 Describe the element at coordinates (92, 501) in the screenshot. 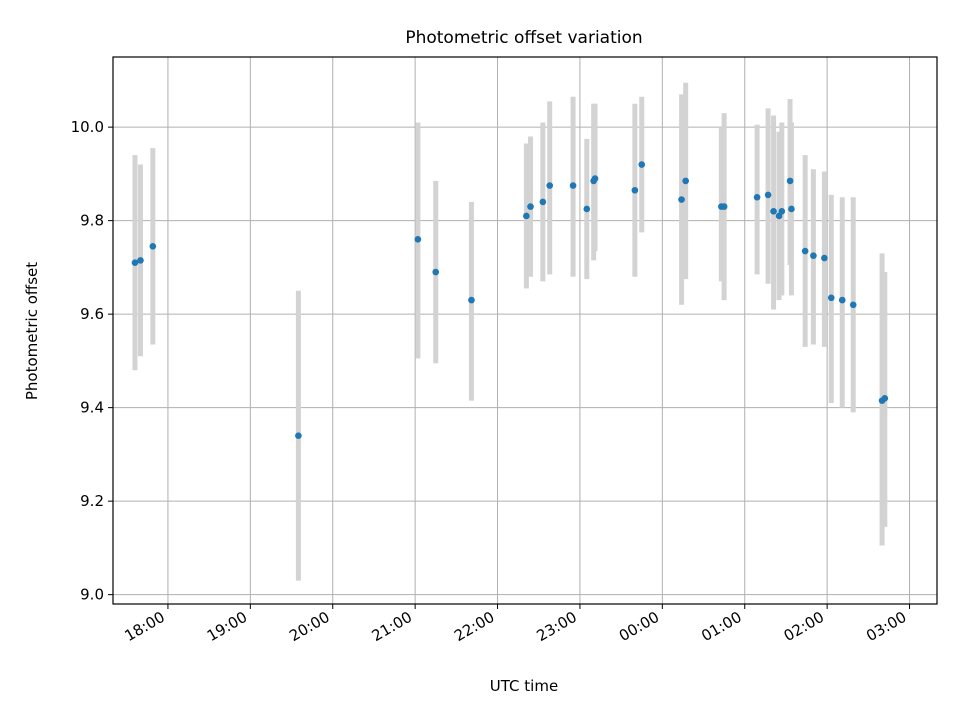

I see `y-tick-label: 9.2` at that location.